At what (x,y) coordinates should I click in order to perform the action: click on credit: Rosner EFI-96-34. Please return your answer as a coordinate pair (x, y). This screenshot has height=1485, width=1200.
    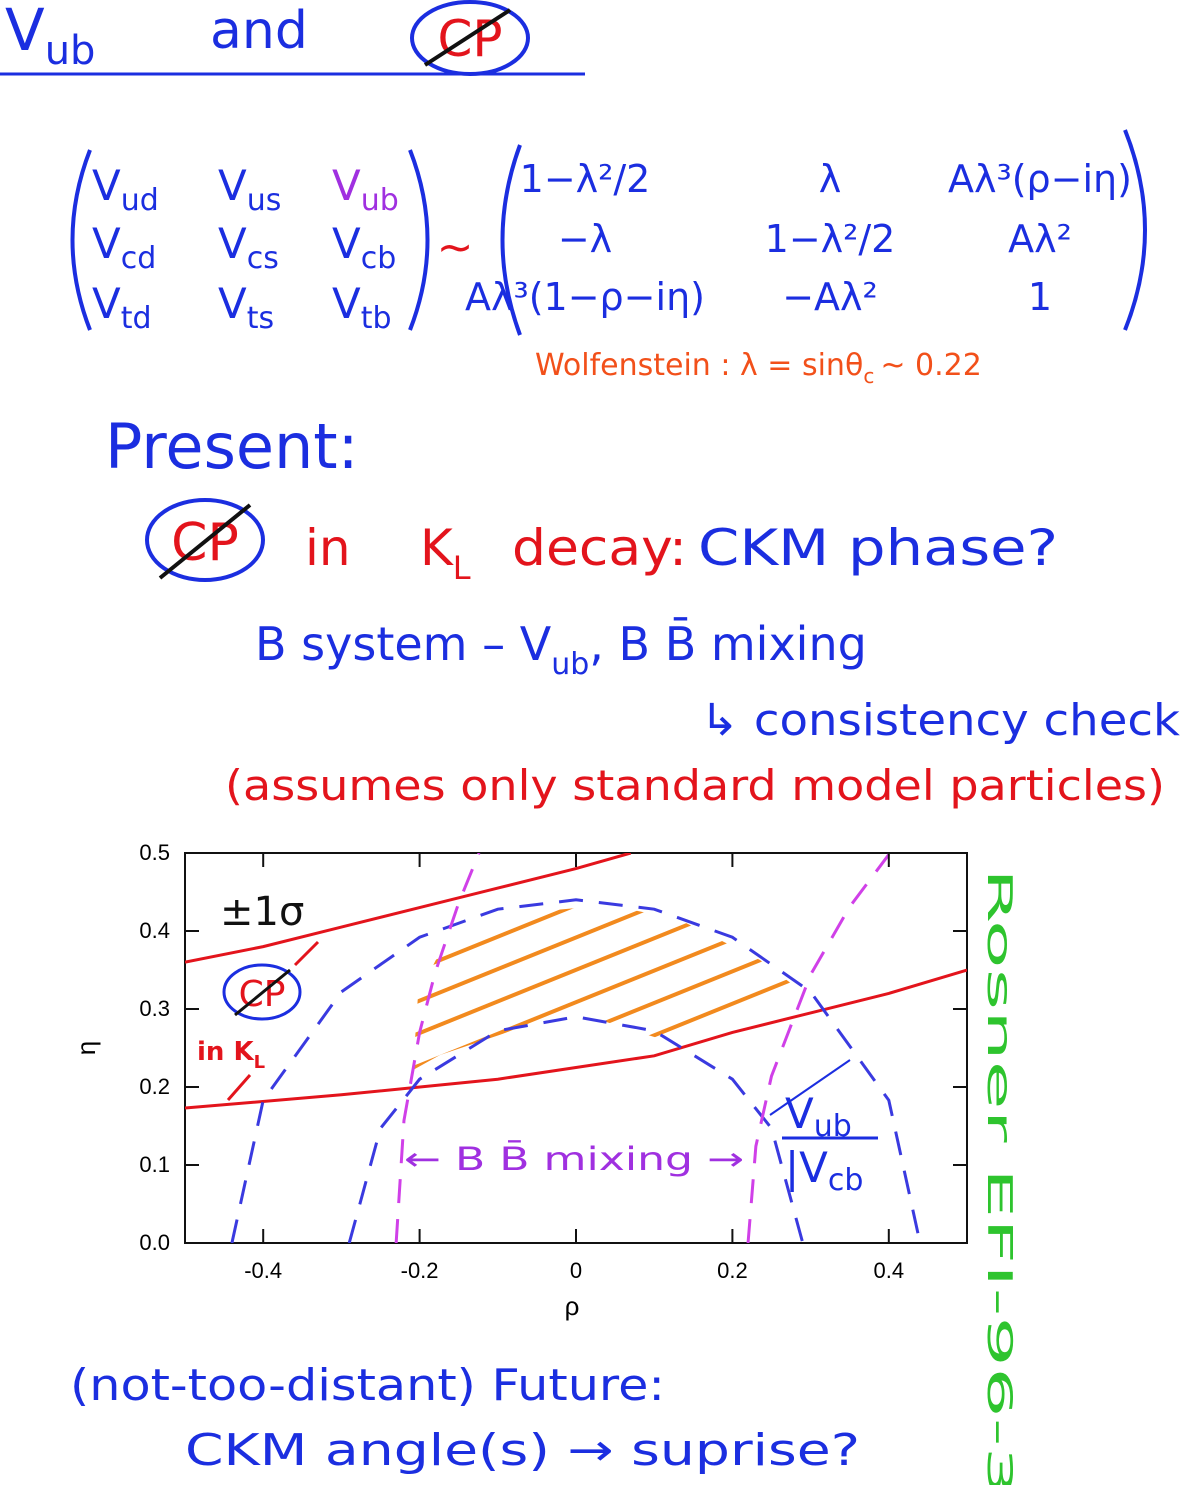
    Looking at the image, I should click on (999, 1176).